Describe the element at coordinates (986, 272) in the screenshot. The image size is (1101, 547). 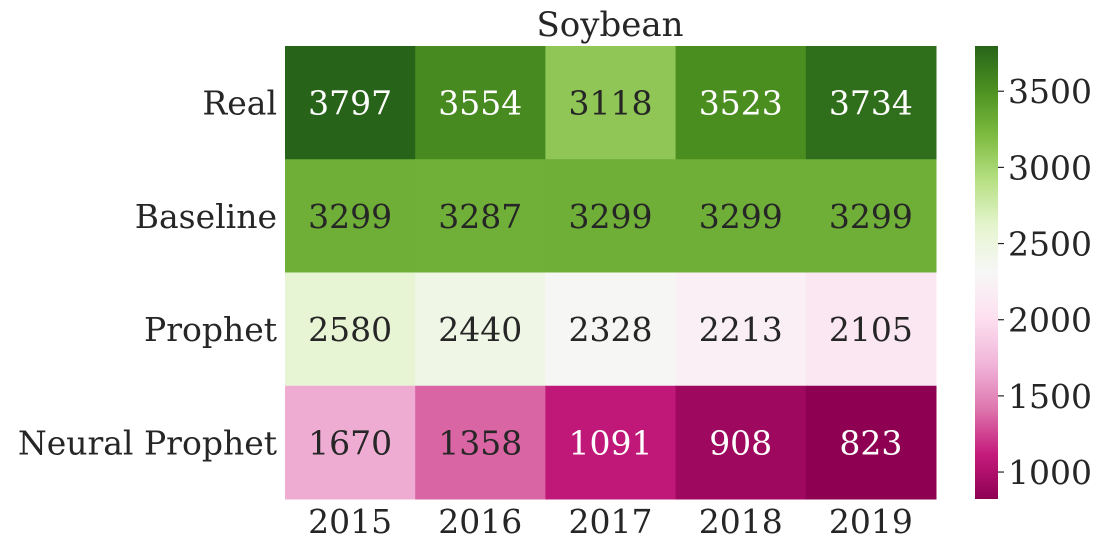
I see `colorbar-gradient` at that location.